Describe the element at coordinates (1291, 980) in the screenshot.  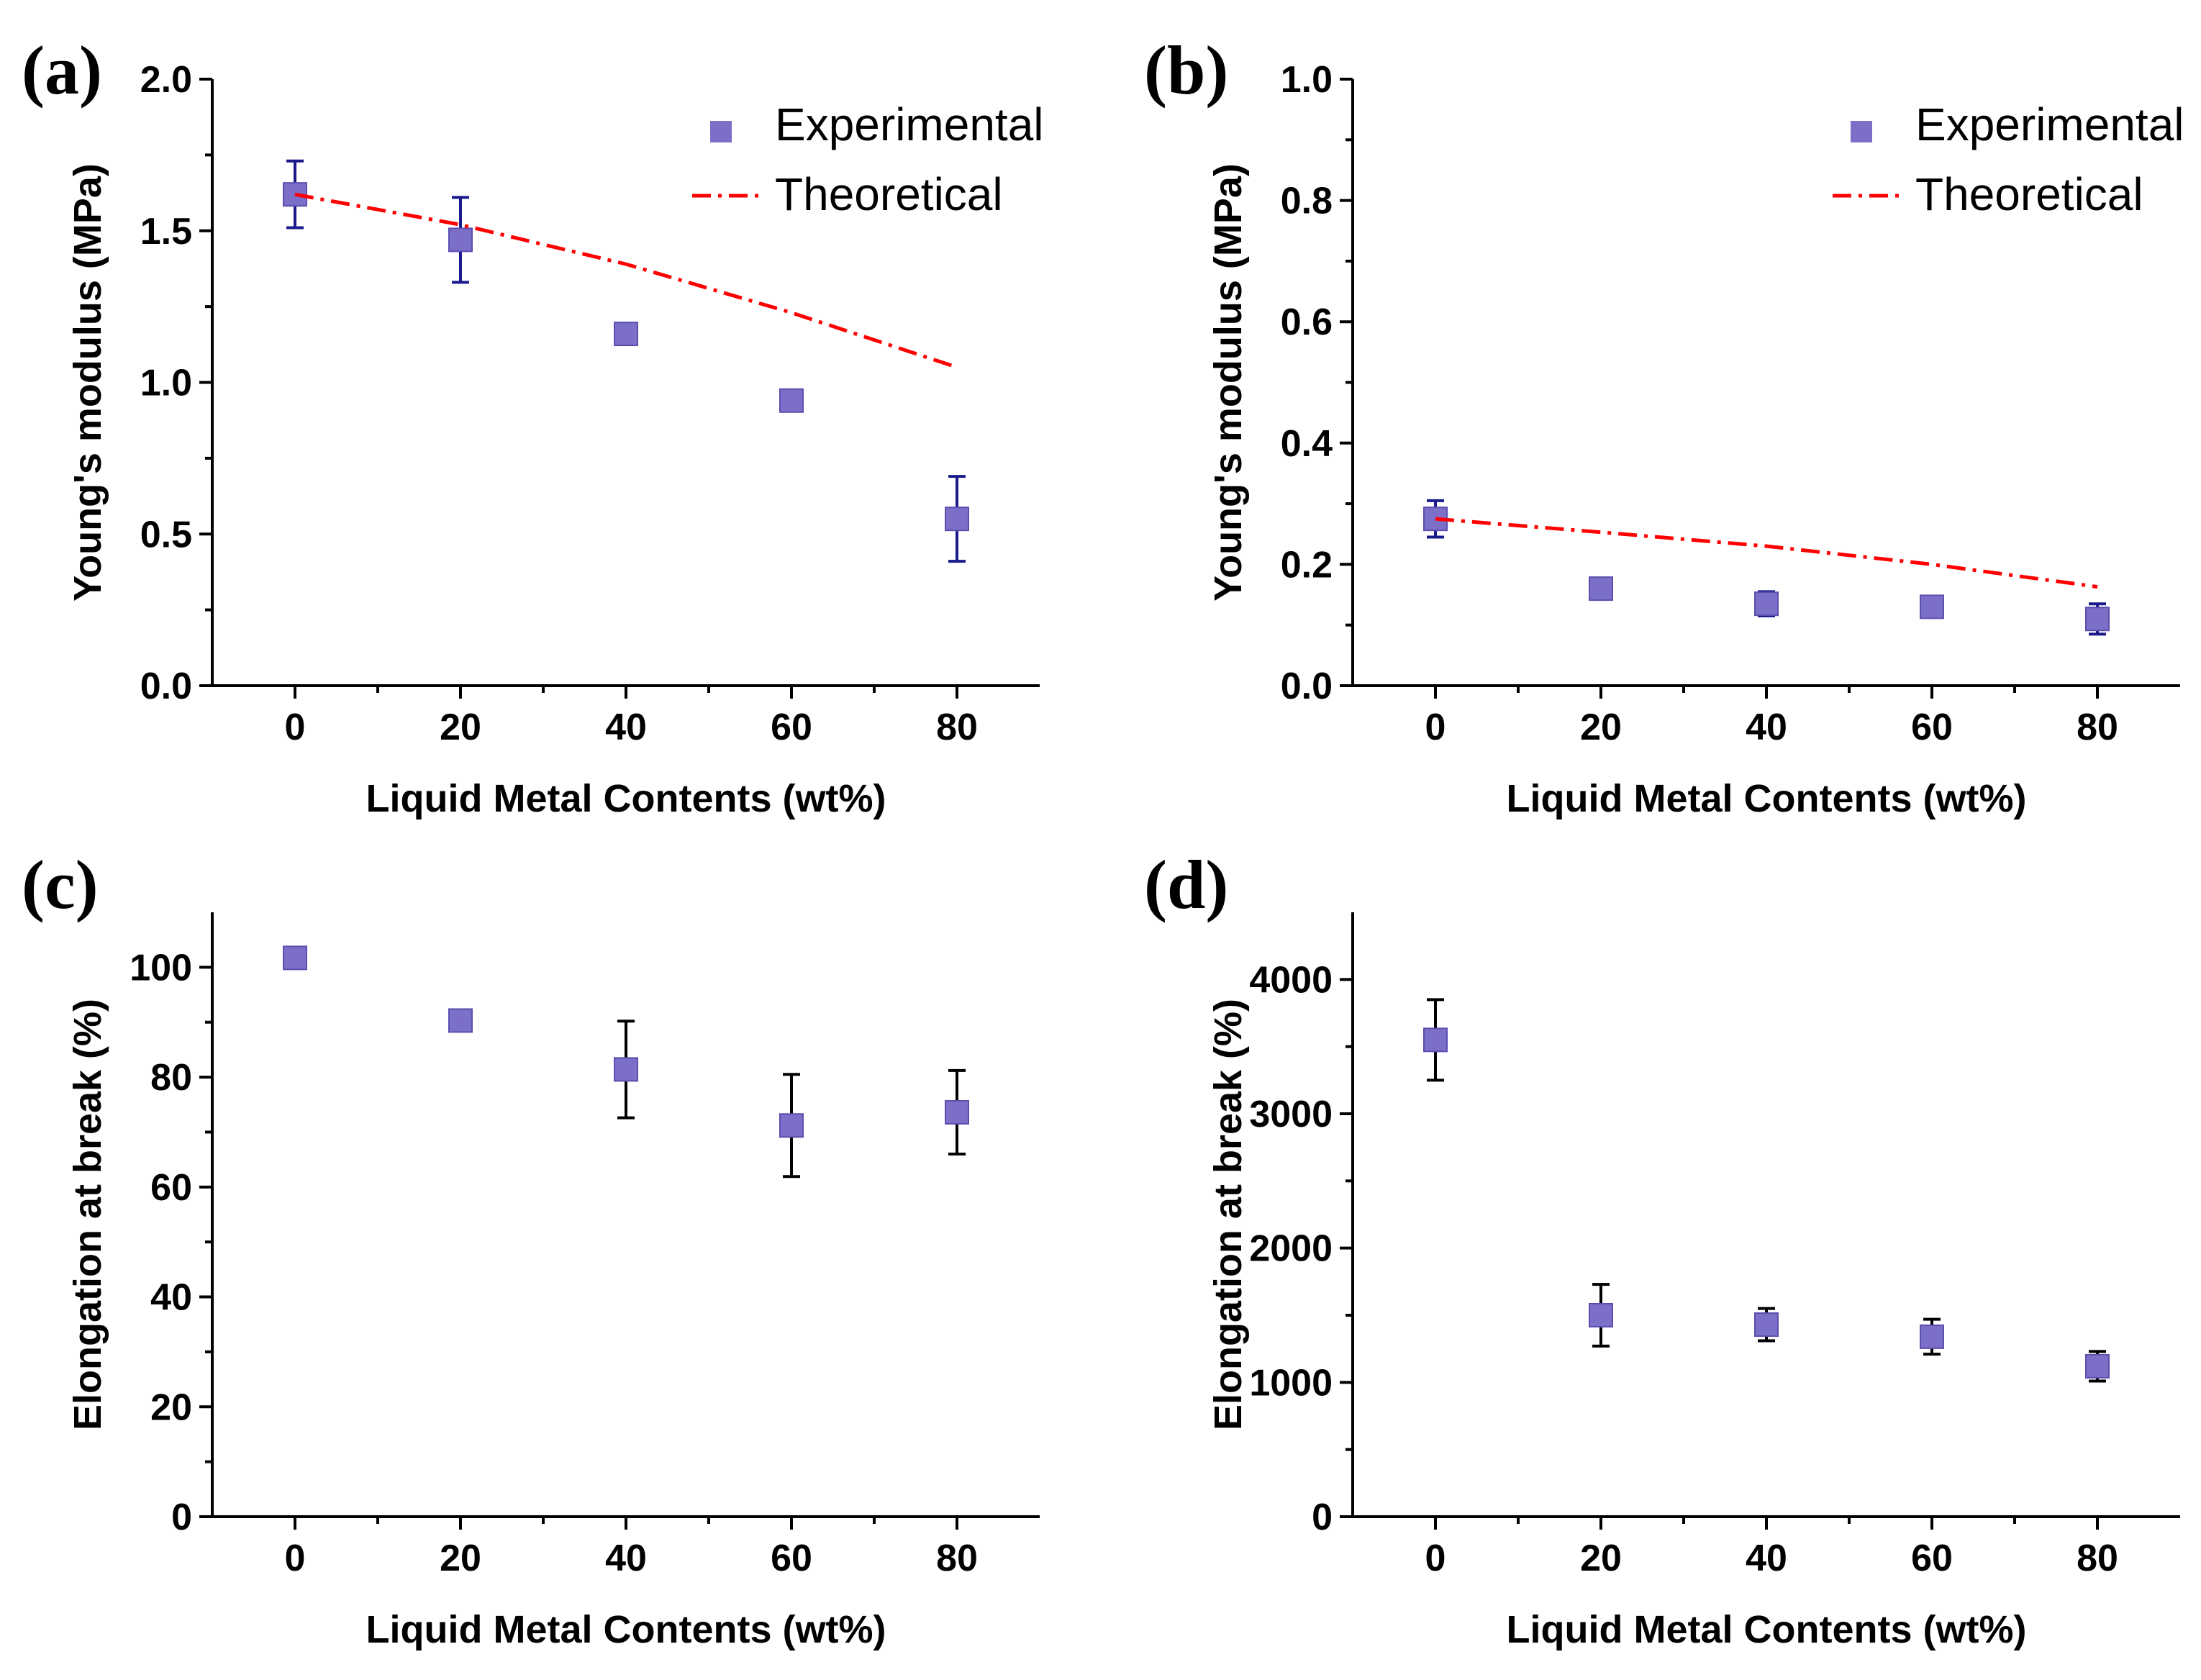
I see `y-tick-label: 4000` at that location.